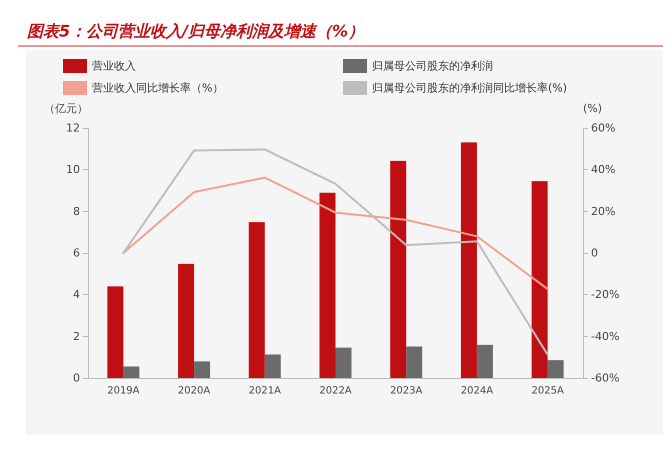  What do you see at coordinates (76, 211) in the screenshot?
I see `y-tick-label: 8` at bounding box center [76, 211].